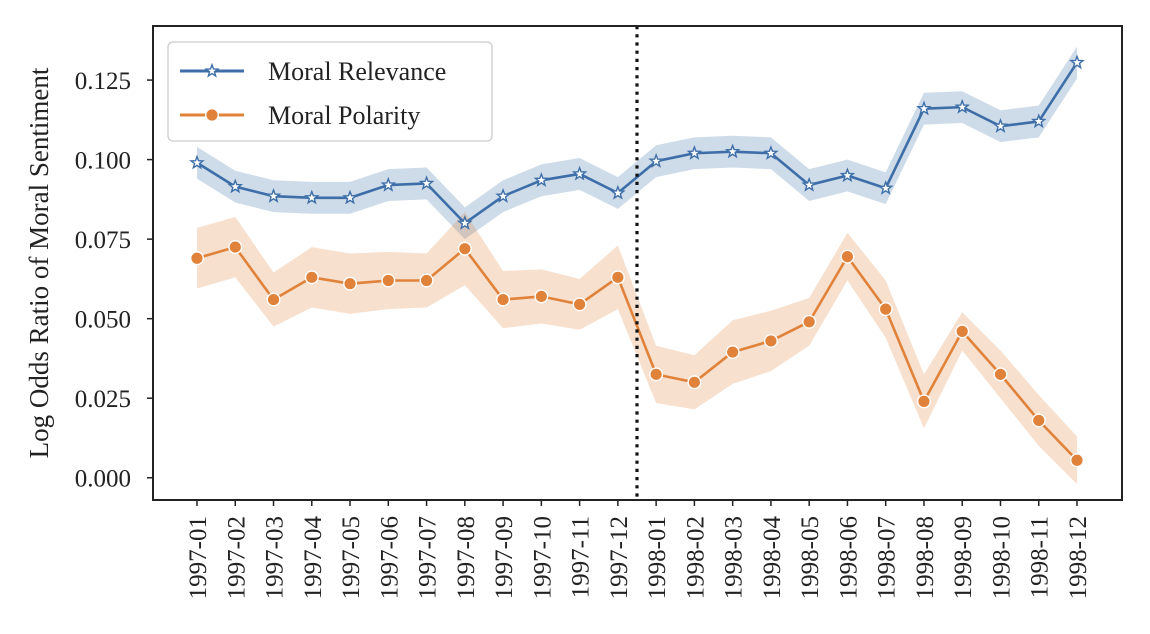  I want to click on x-tick-label: 1997-02, so click(236, 557).